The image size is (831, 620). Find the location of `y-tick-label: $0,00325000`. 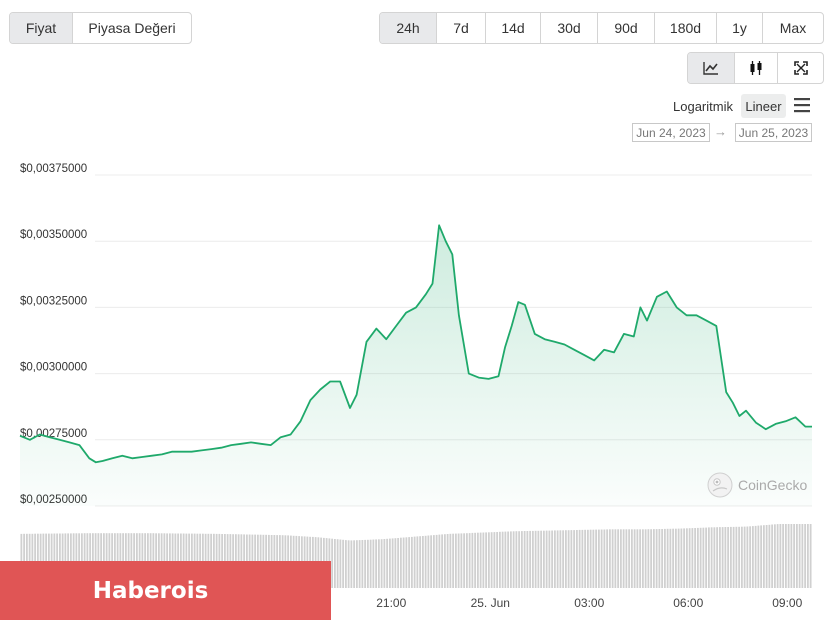

y-tick-label: $0,00325000 is located at coordinates (53, 301).